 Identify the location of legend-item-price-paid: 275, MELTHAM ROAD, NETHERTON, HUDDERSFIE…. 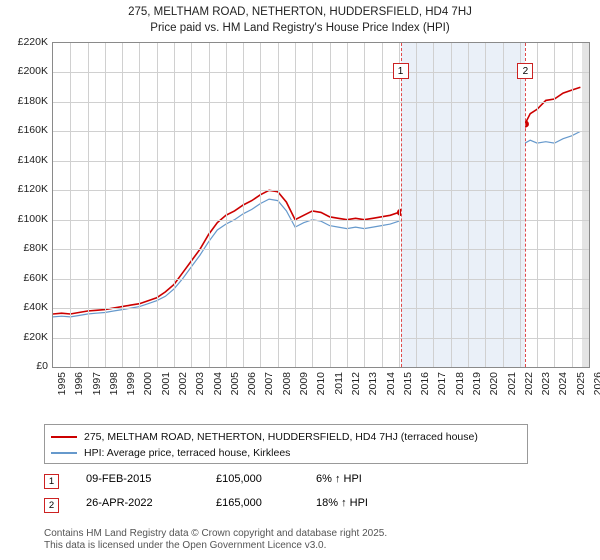
(286, 437).